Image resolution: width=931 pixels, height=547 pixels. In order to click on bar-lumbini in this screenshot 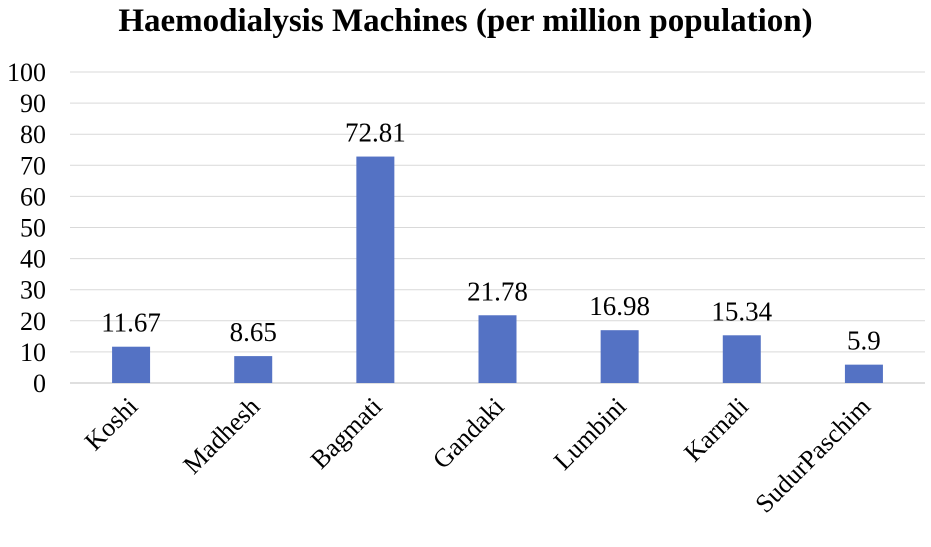, I will do `click(619, 356)`.